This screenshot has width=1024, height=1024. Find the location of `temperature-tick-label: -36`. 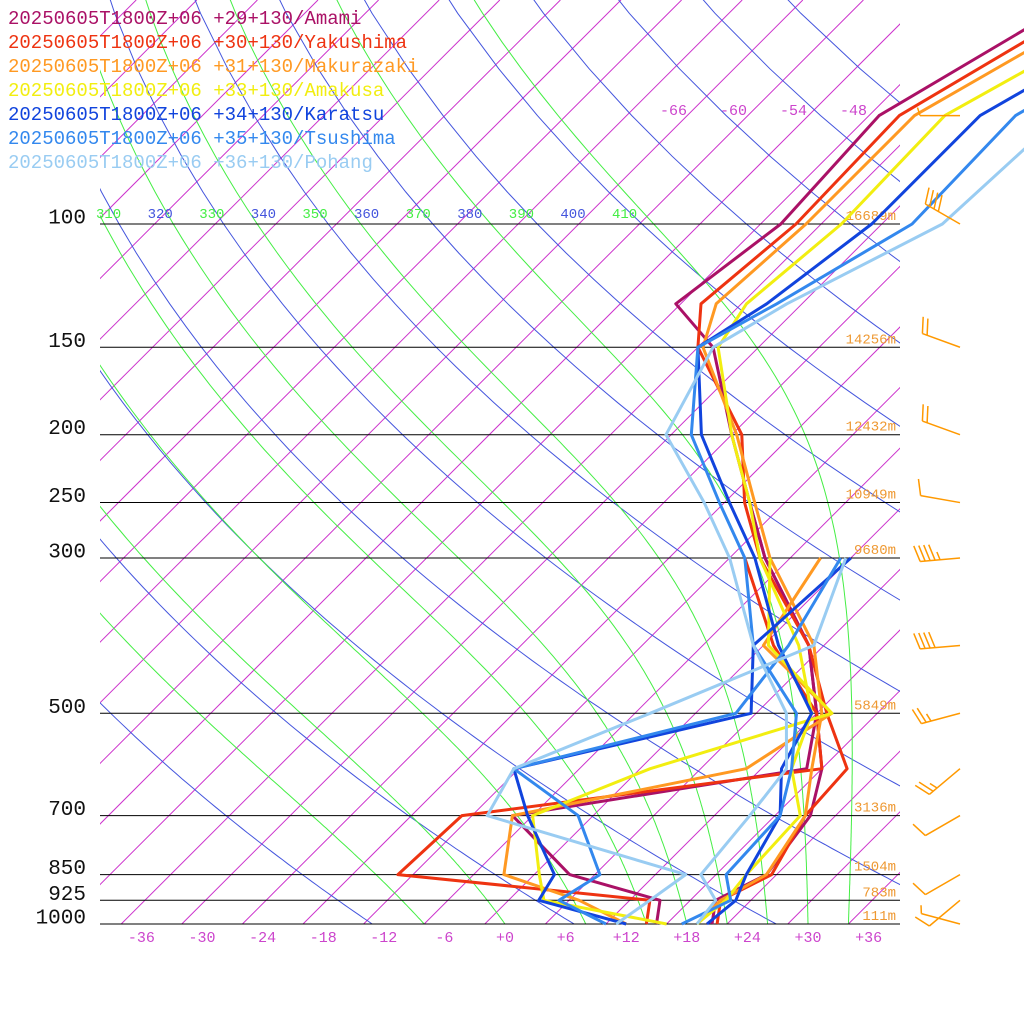

temperature-tick-label: -36 is located at coordinates (141, 938).